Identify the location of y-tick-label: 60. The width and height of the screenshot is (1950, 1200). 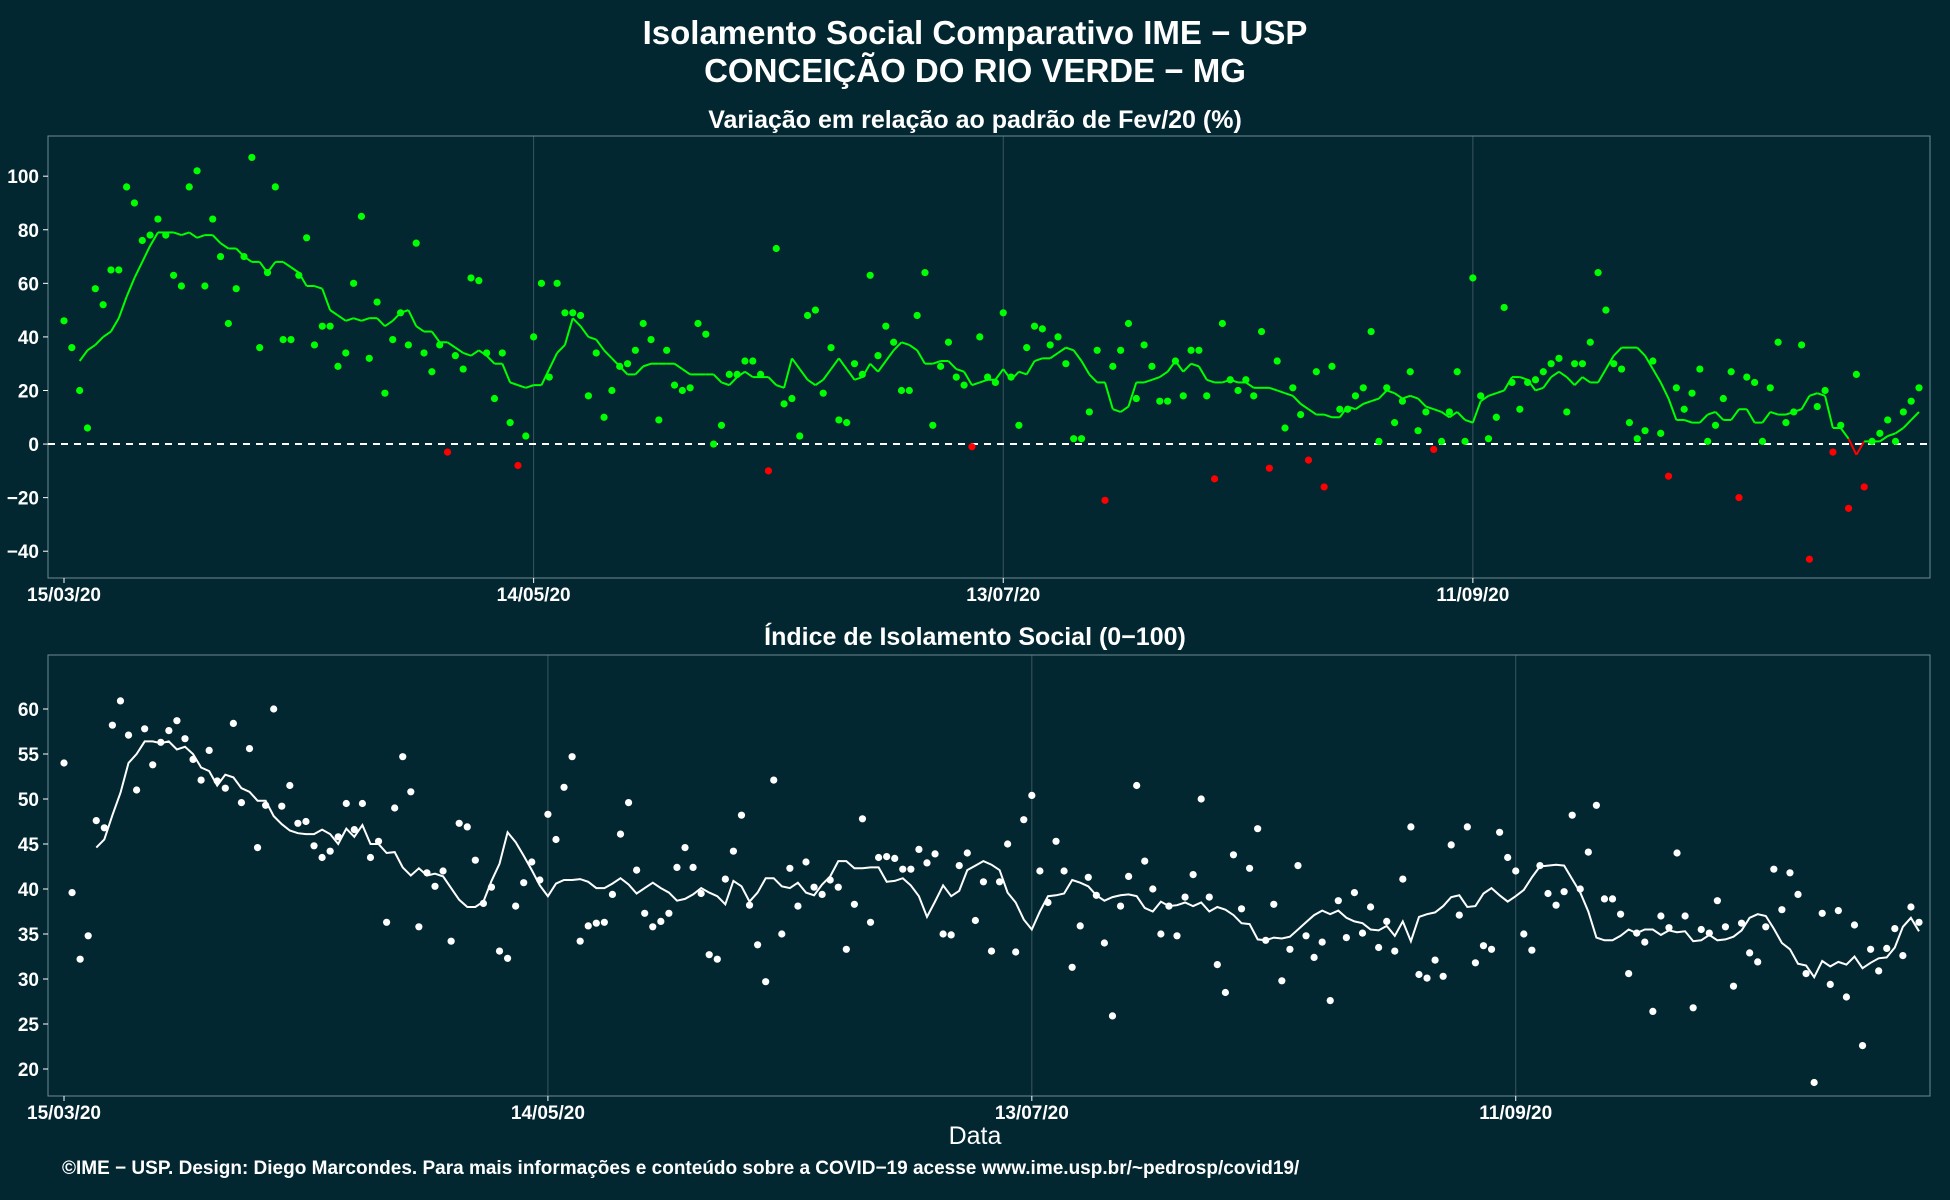
(28, 710).